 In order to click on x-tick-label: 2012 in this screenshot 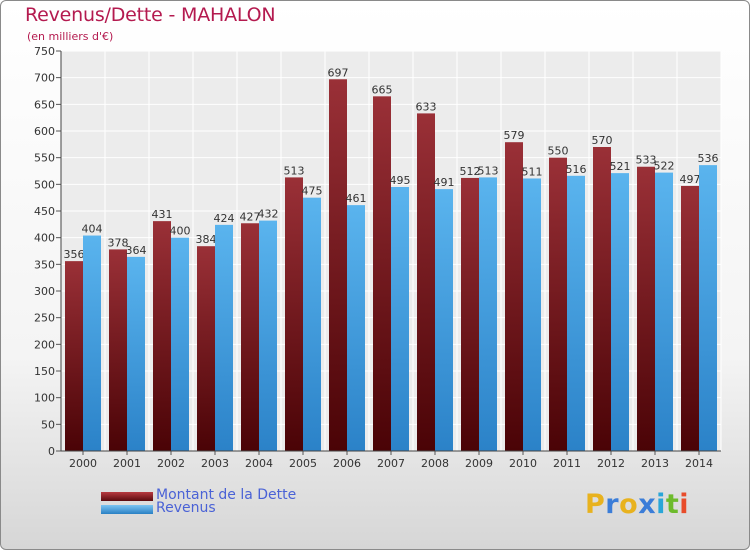, I will do `click(611, 463)`.